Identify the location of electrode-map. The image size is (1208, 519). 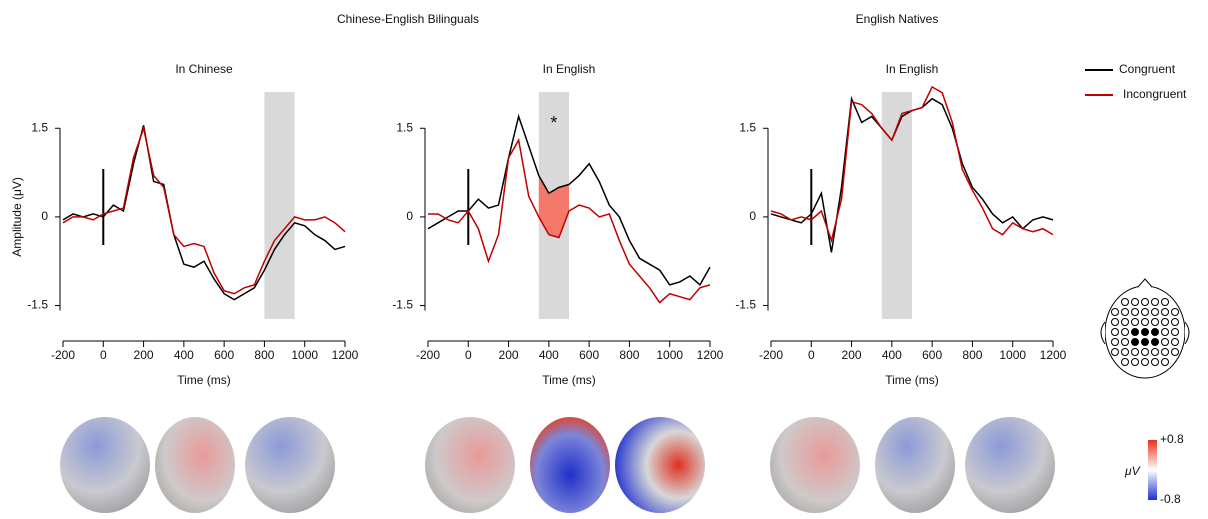
(1145, 328).